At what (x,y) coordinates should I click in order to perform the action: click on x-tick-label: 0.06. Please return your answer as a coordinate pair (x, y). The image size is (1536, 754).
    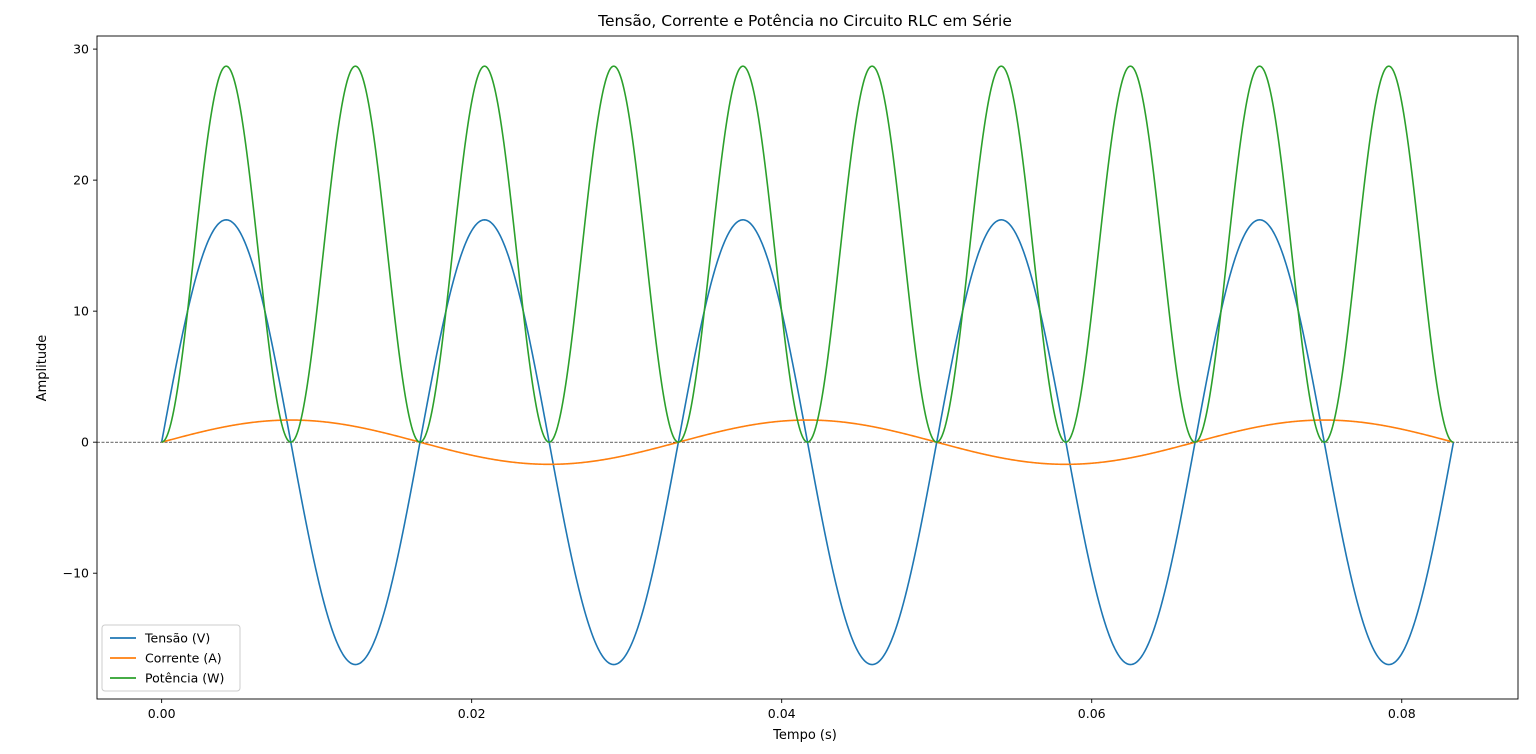
    Looking at the image, I should click on (1092, 713).